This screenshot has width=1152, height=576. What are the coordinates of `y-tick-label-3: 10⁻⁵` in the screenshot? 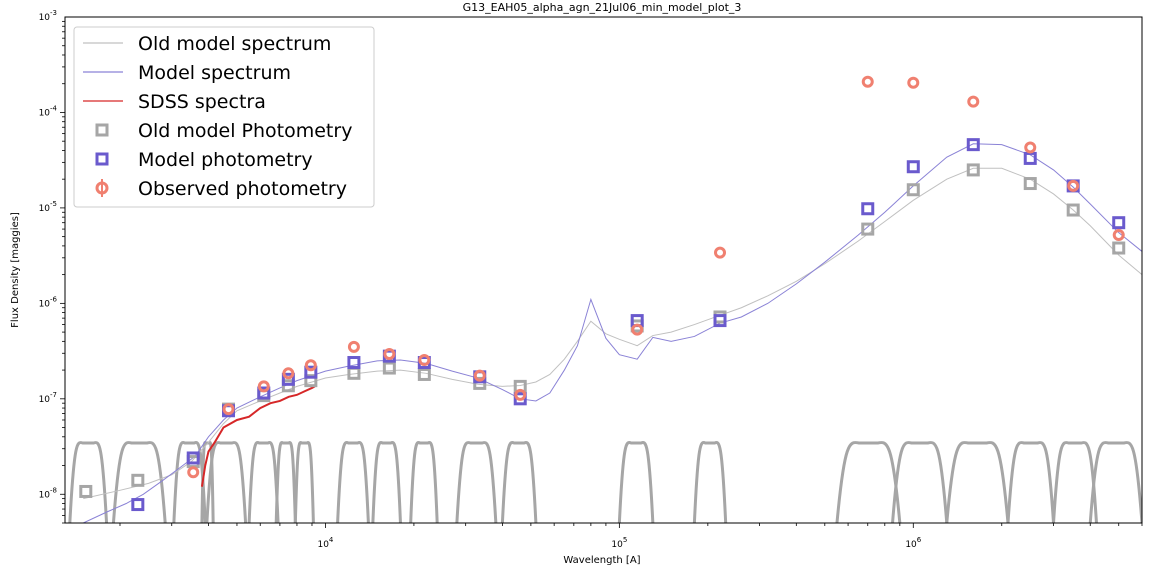 It's located at (48, 207).